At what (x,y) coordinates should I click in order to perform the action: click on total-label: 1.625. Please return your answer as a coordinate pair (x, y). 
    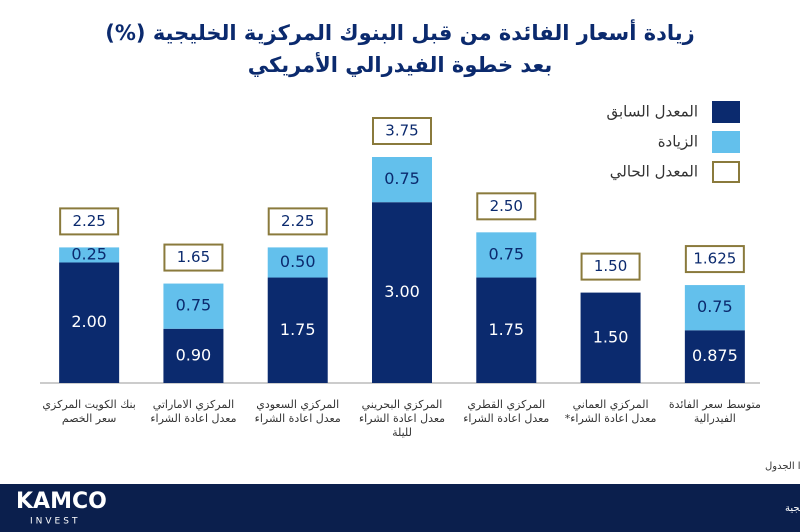
    Looking at the image, I should click on (714, 259).